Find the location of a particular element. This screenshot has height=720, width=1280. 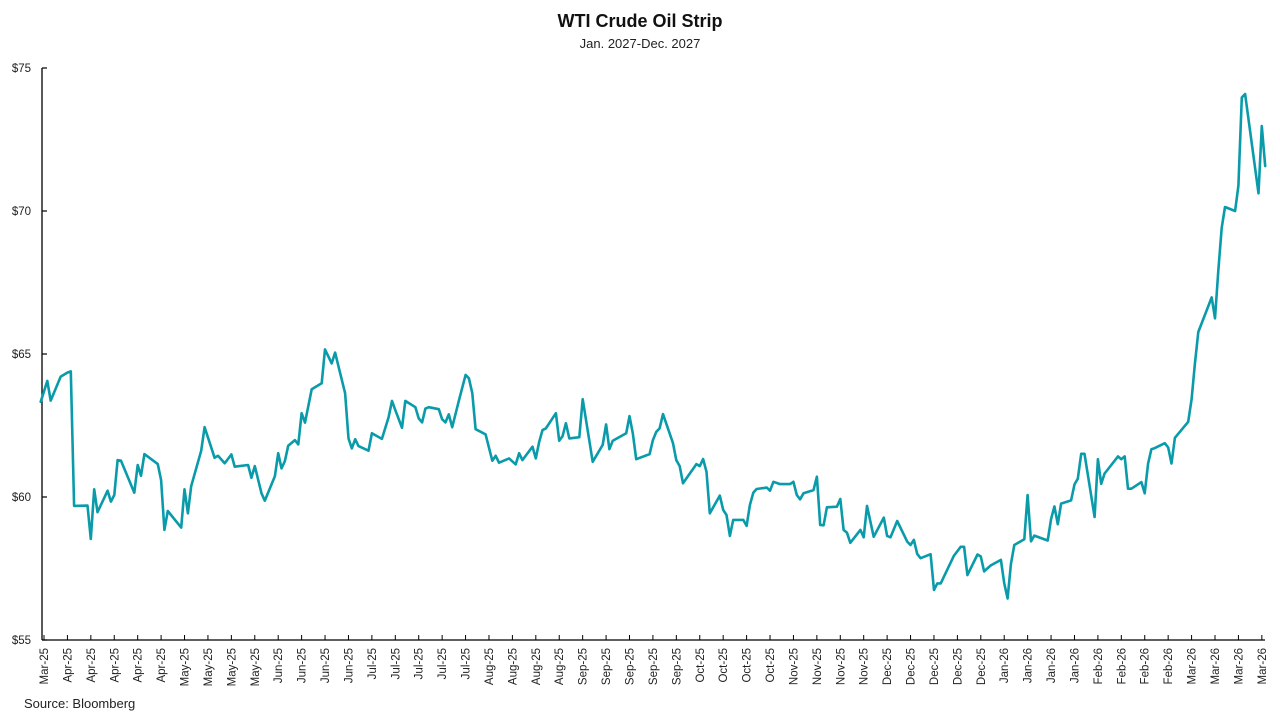

y-tick-label: $60 is located at coordinates (21, 498).